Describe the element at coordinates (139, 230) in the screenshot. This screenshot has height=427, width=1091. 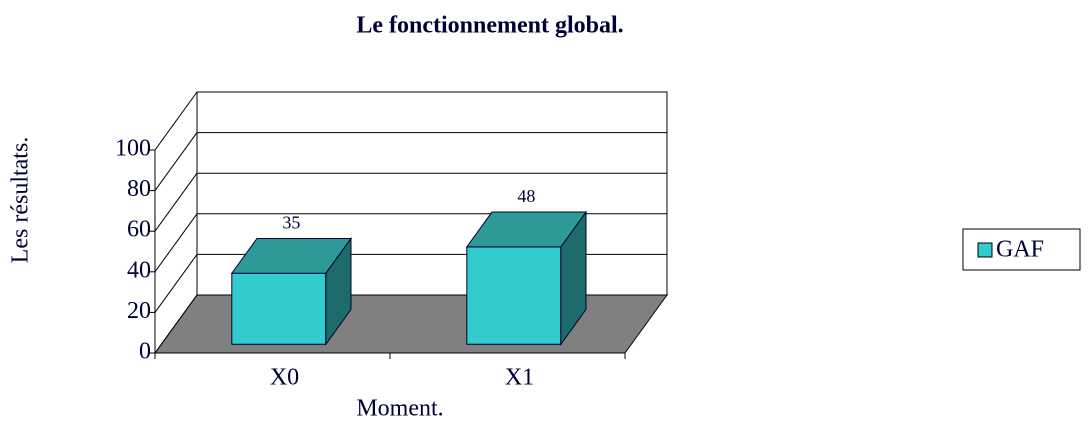
I see `y-tick-label: 60` at that location.